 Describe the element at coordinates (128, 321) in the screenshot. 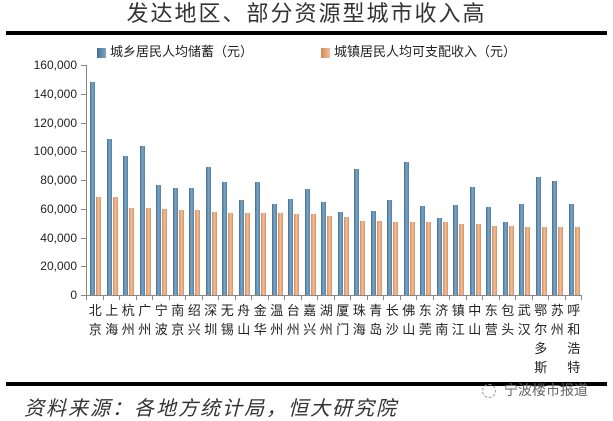

I see `x-tick-label: 杭州` at that location.